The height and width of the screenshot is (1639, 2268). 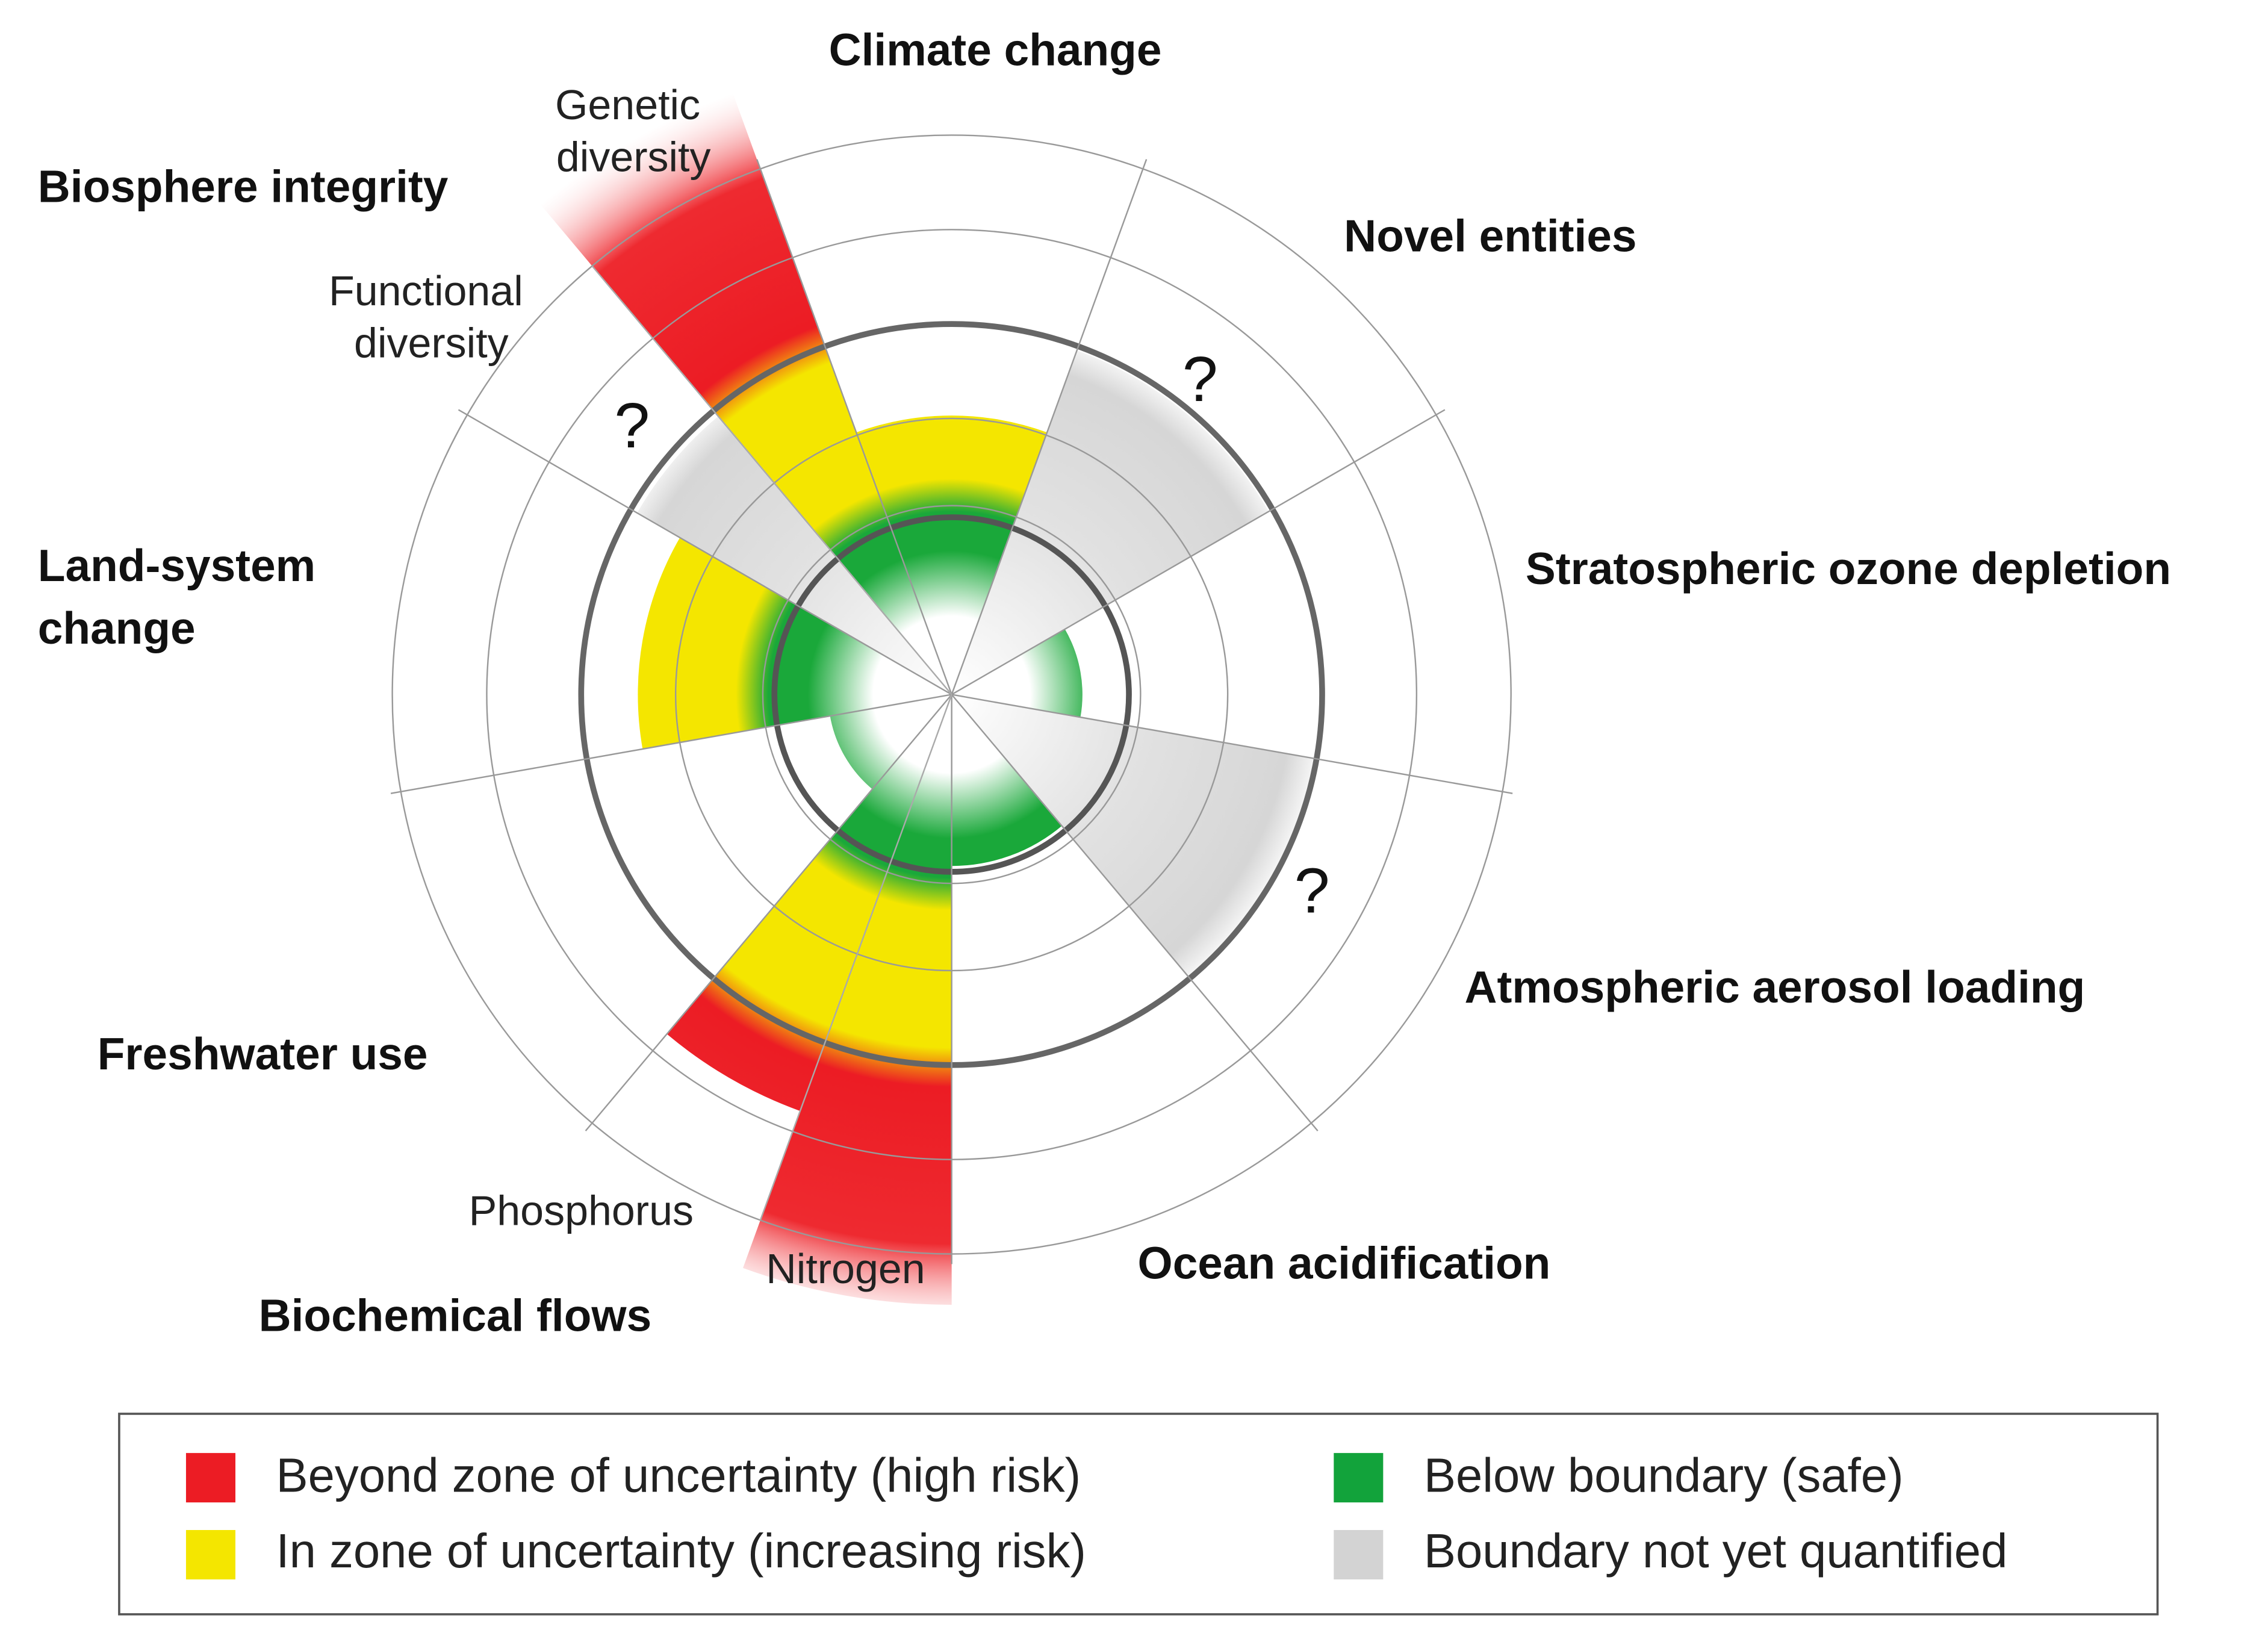 I want to click on label-line: Functional, so click(x=426, y=291).